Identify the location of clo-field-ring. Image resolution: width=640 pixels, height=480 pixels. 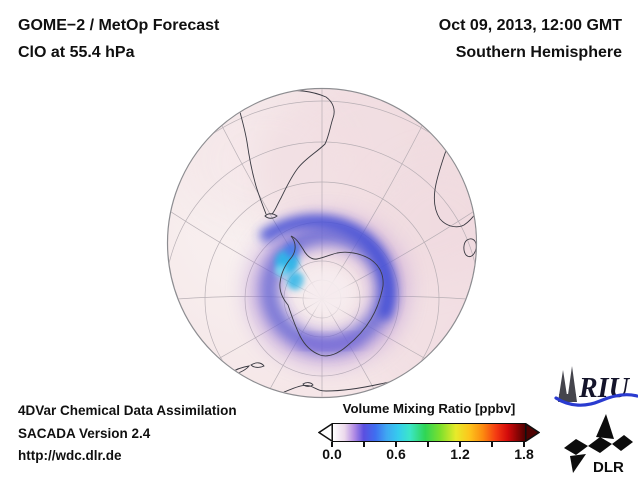
(327, 289).